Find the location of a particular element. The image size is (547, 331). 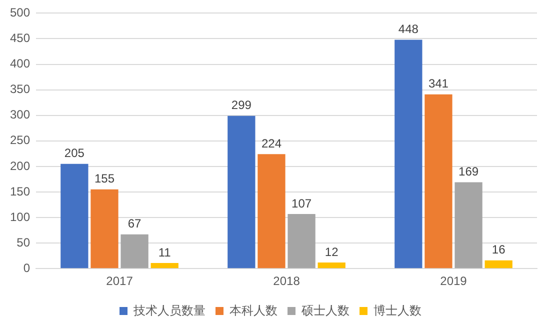

y-tick-label: 450 is located at coordinates (20, 38).